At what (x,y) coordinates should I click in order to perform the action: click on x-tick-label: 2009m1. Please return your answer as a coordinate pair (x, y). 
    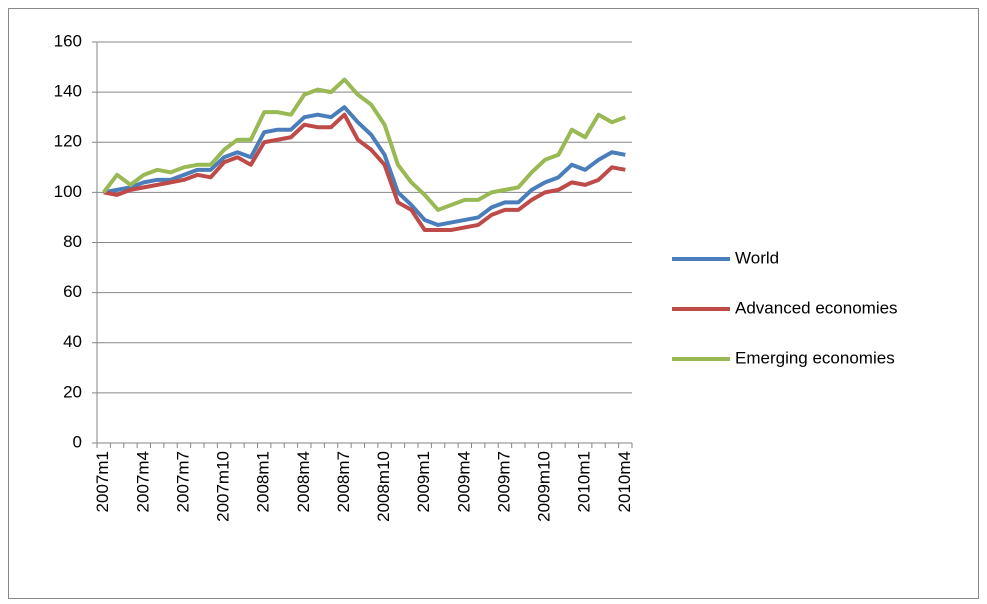
    Looking at the image, I should click on (423, 481).